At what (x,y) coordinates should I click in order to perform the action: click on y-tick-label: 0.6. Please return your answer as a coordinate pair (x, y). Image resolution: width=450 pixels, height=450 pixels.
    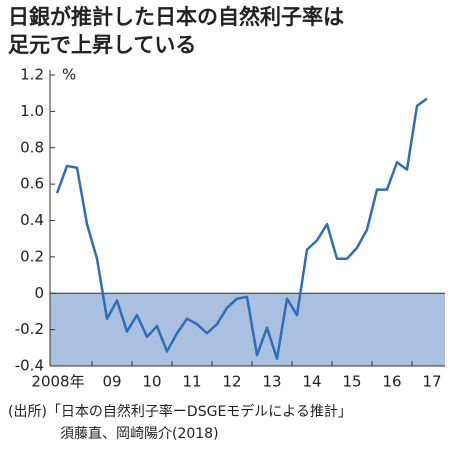
    Looking at the image, I should click on (32, 184).